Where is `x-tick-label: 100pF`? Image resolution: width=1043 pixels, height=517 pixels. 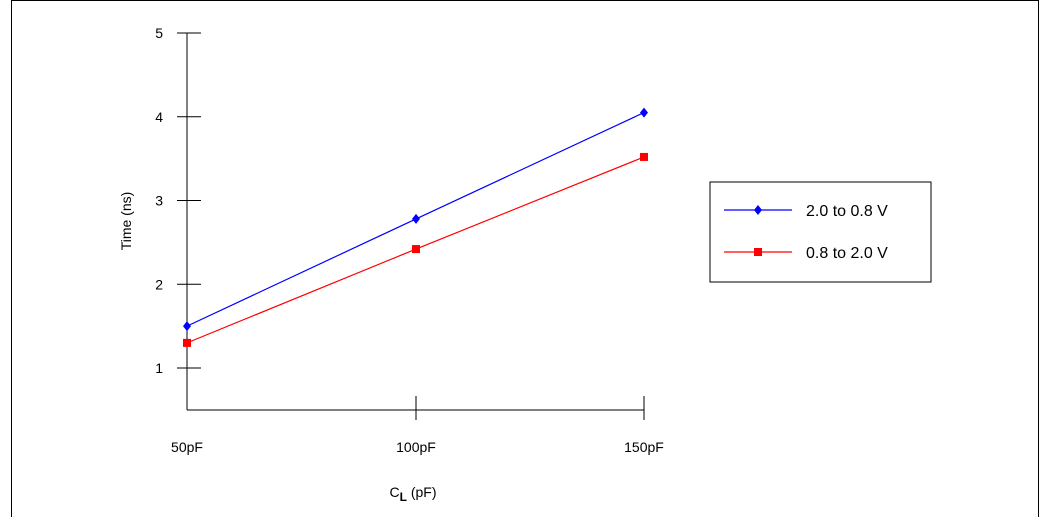
x-tick-label: 100pF is located at coordinates (416, 447).